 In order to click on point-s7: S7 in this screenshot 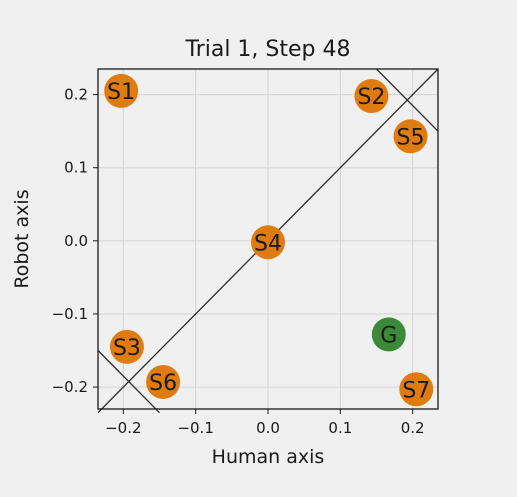, I will do `click(416, 389)`.